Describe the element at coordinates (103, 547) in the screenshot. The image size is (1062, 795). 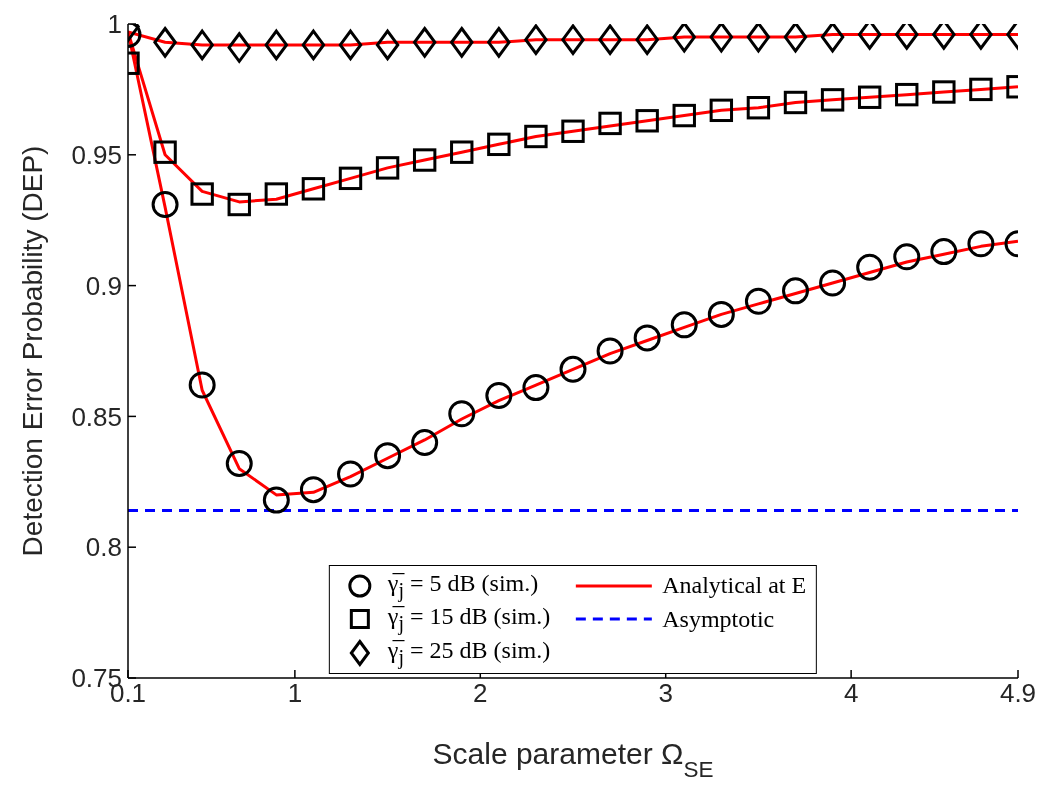
I see `y-tick-label: 0.8` at that location.